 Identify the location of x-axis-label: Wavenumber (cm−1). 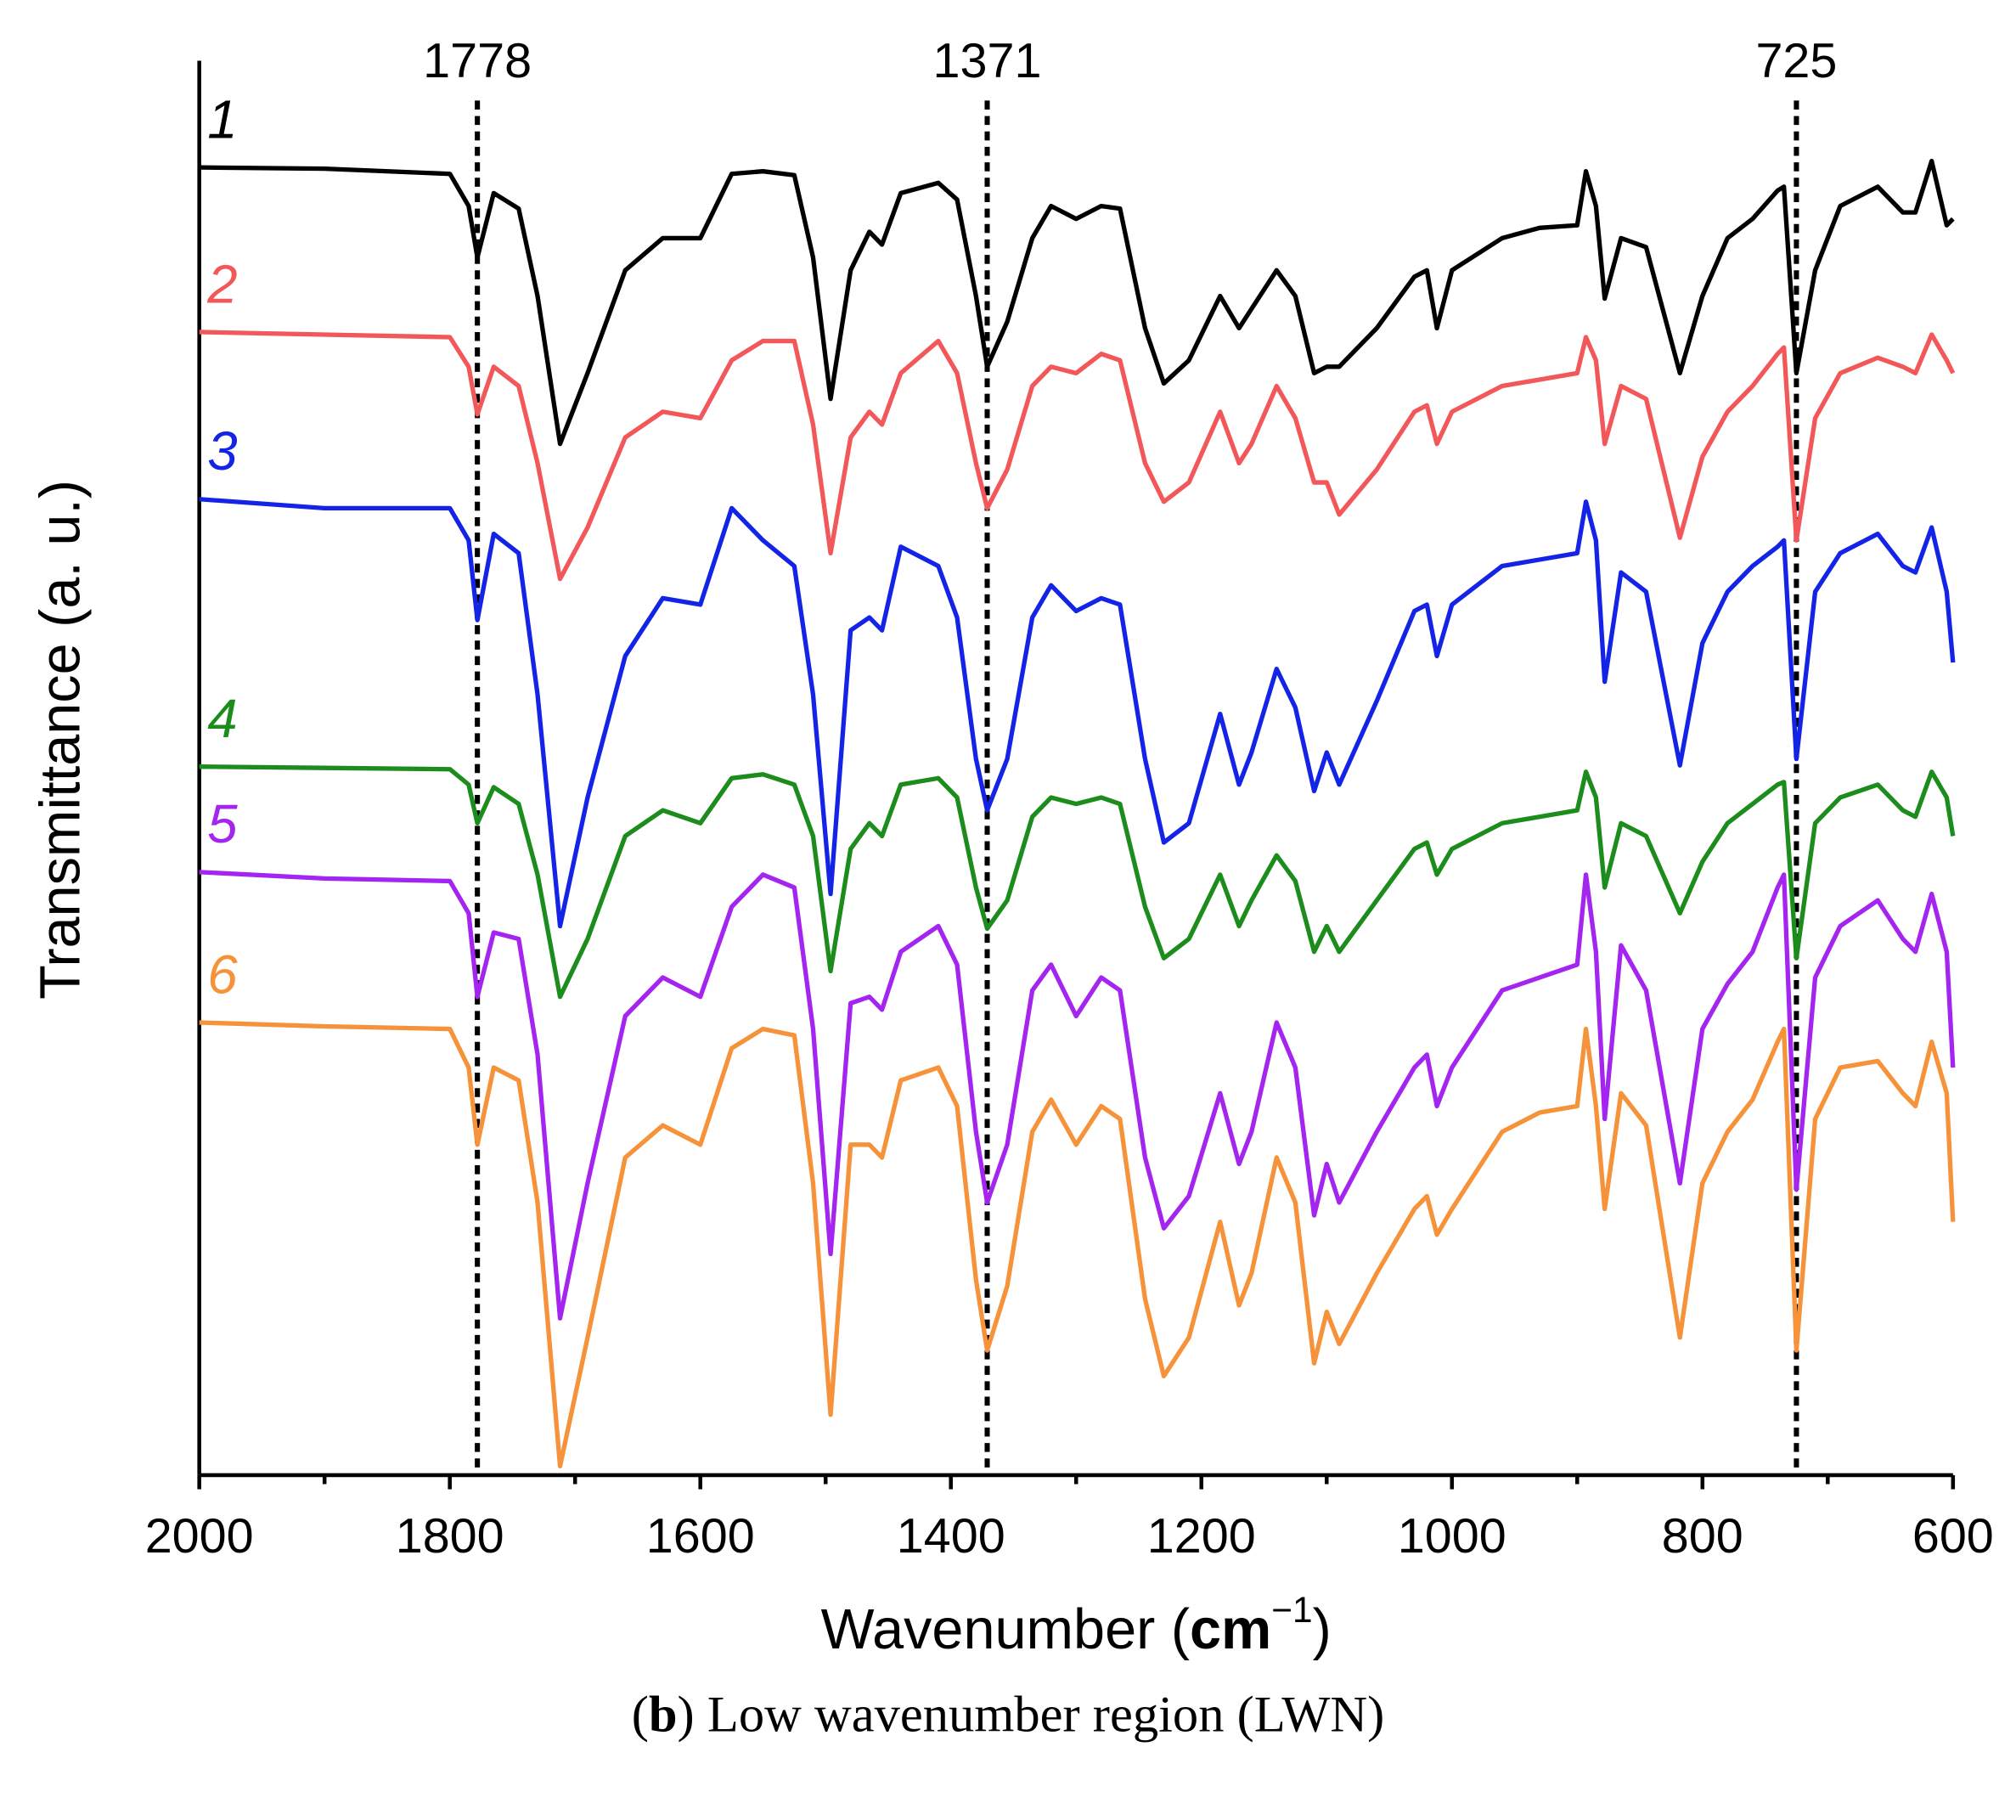
(1076, 1625).